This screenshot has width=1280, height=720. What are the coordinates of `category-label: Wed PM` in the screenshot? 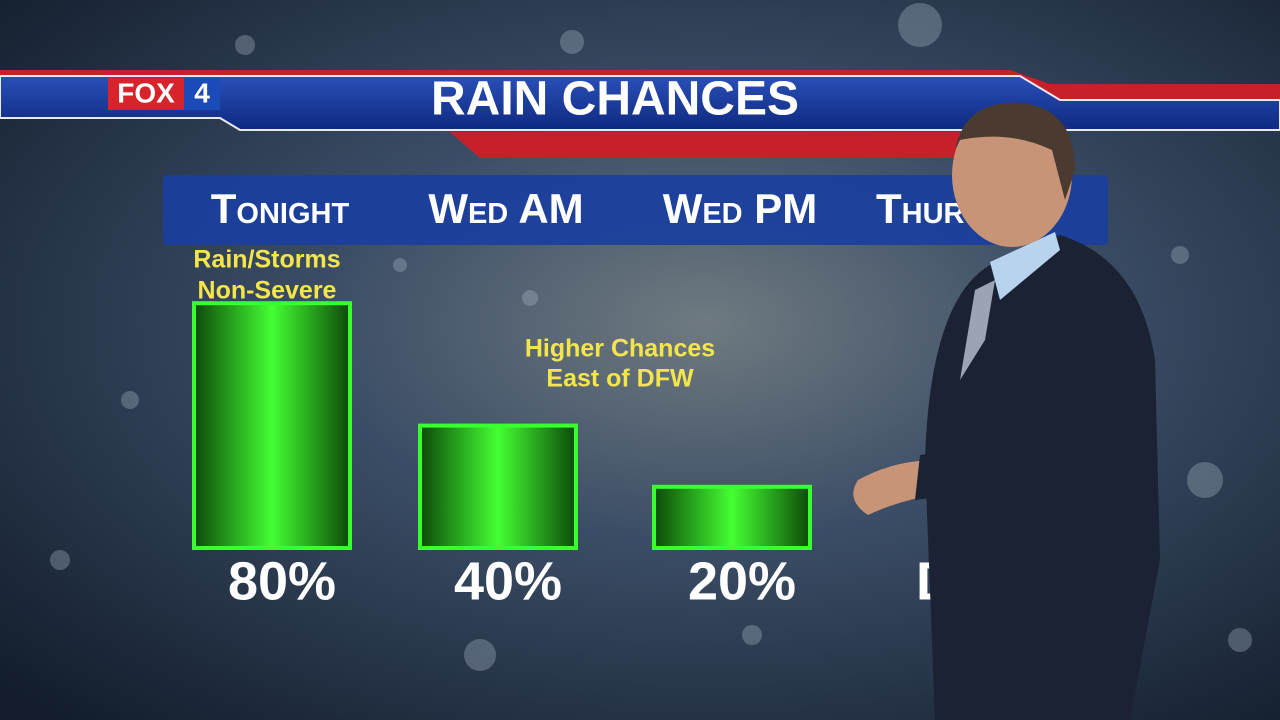 It's located at (740, 208).